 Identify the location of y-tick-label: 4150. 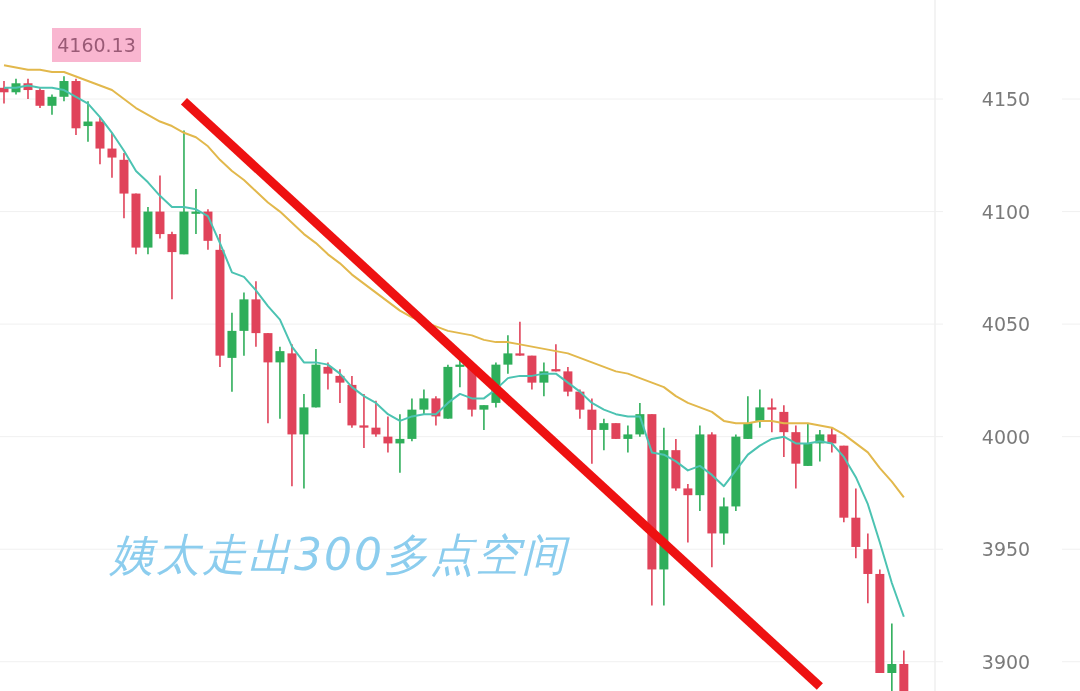
(1006, 99).